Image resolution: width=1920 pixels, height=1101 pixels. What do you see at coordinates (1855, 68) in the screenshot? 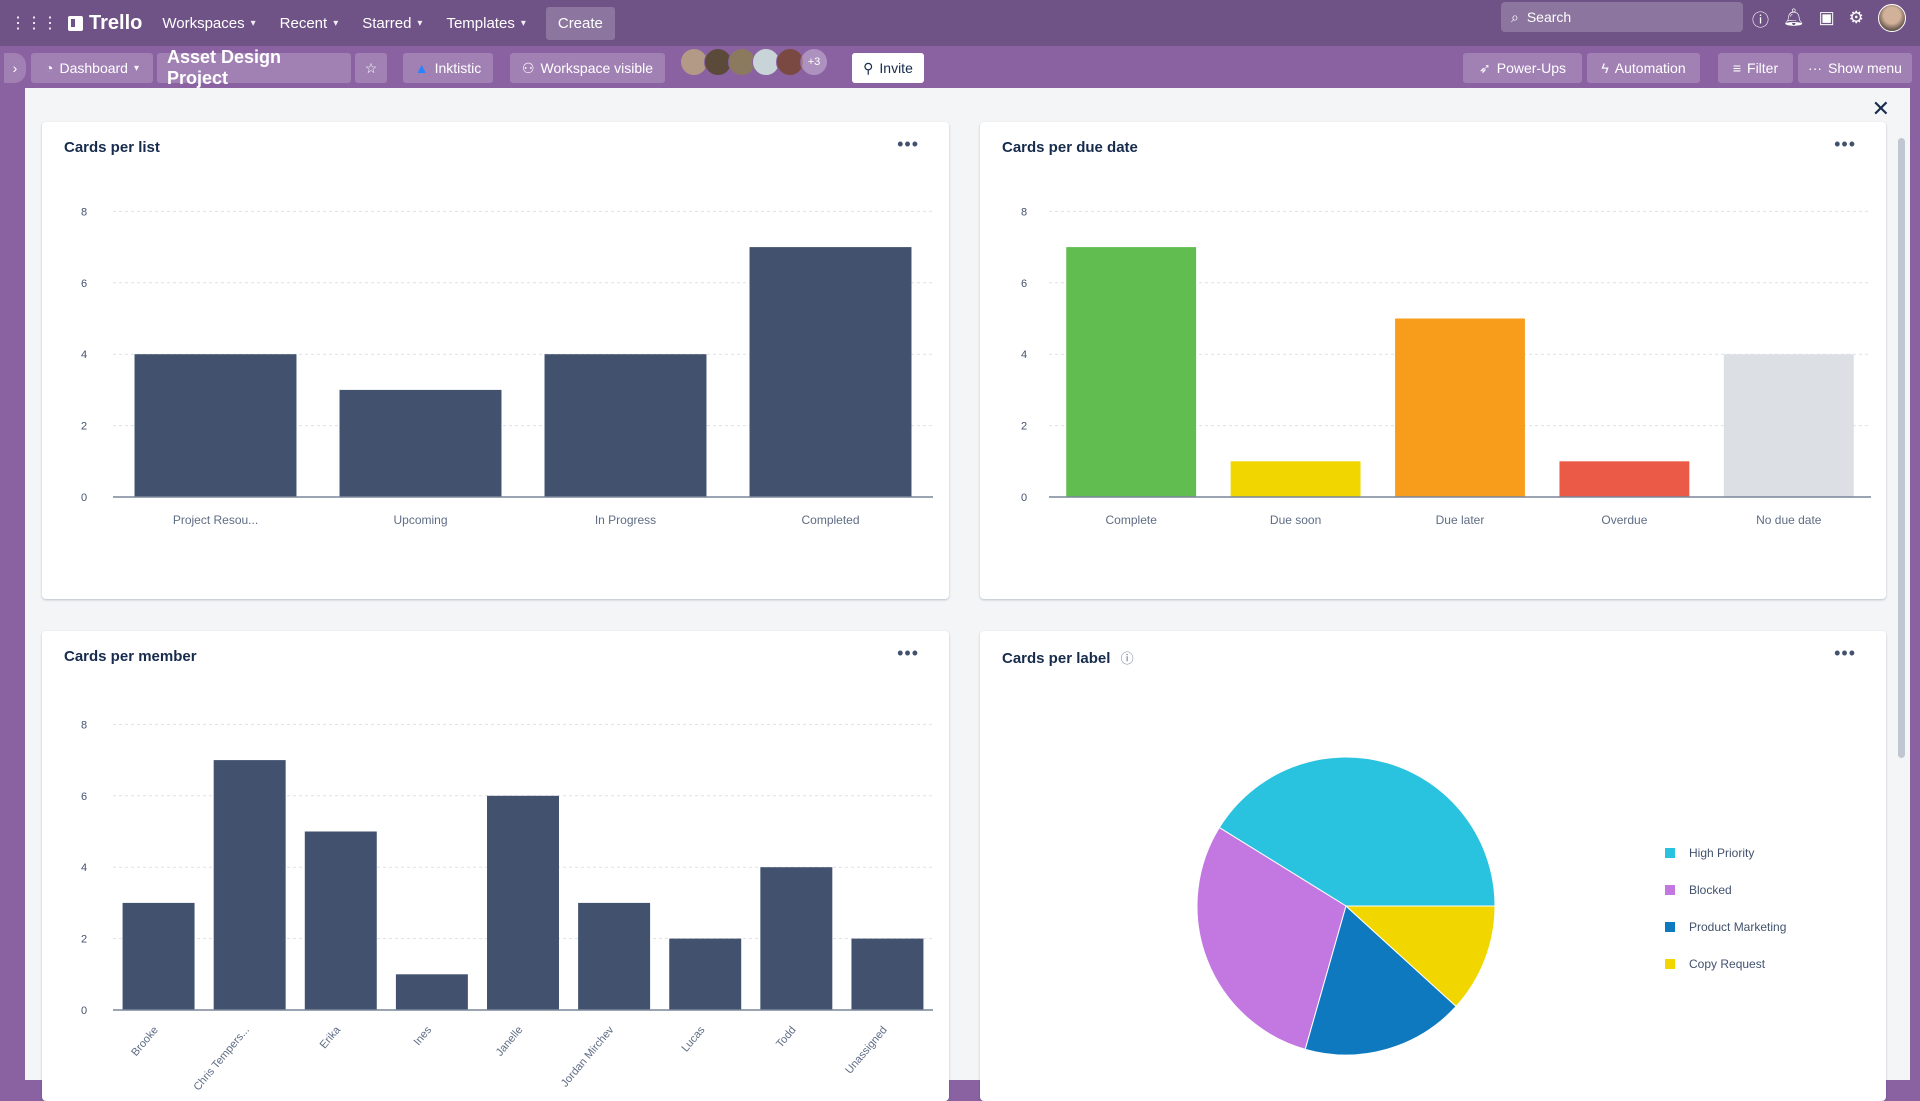
I see `show-menu-button: ··· Show menu` at bounding box center [1855, 68].